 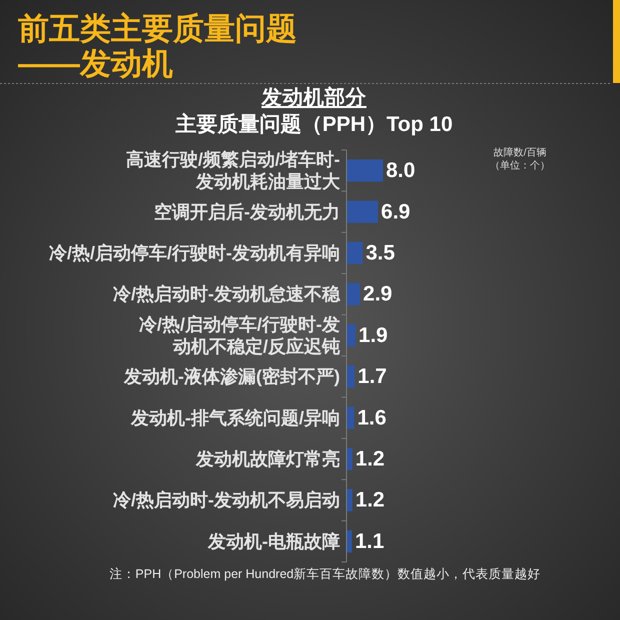 I want to click on category-label: 冷/热/启动停车/行驶时-发动机不稳定/反应迟钝, so click(x=239, y=335).